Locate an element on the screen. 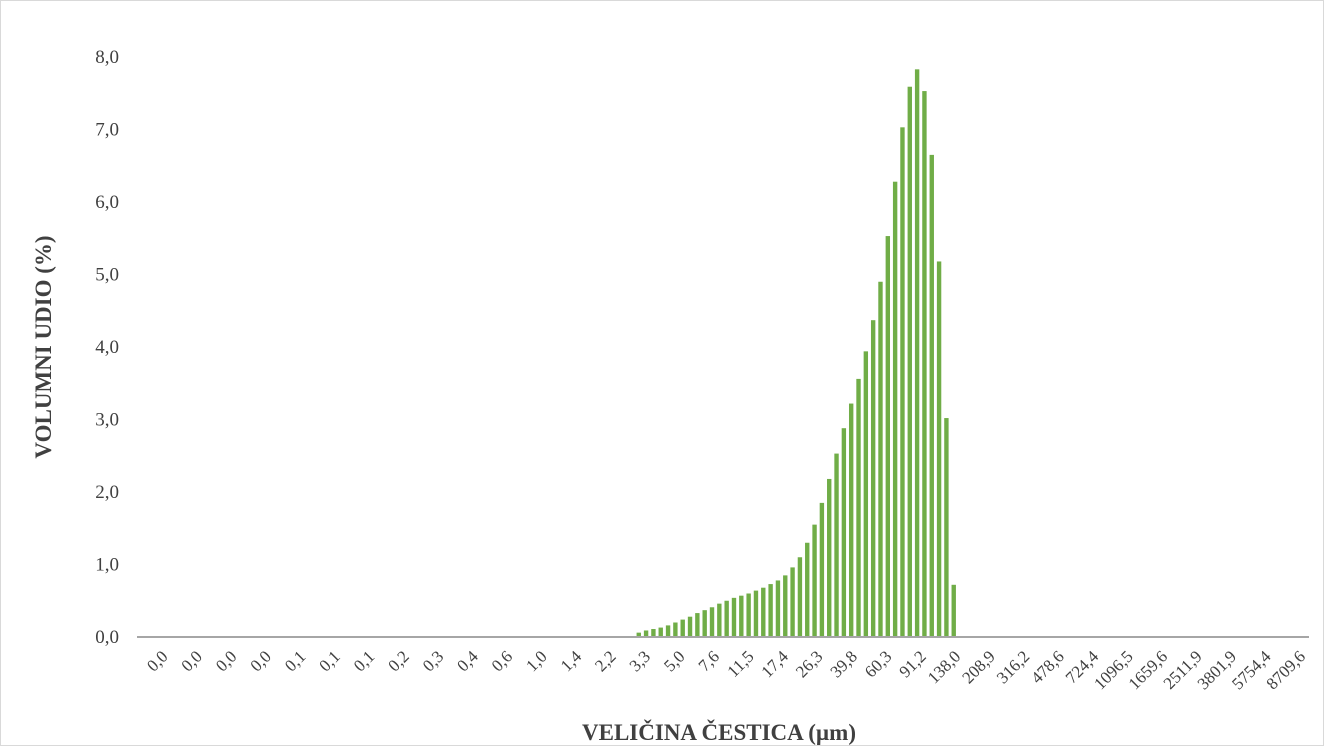 The image size is (1324, 746). x-tick-label: 1,0 is located at coordinates (536, 661).